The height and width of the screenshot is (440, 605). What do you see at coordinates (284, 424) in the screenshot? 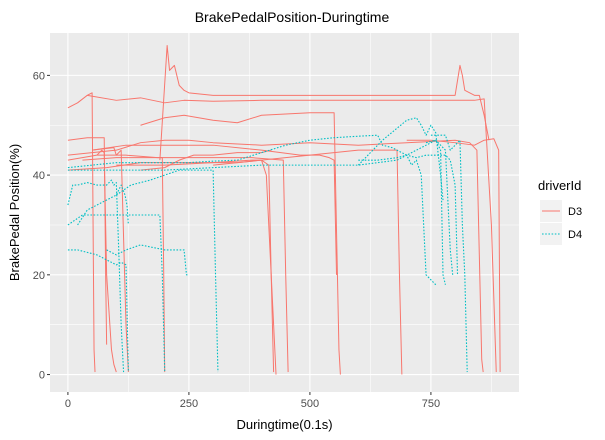
I see `x-axis-title: Duringtime(0.1s)` at bounding box center [284, 424].